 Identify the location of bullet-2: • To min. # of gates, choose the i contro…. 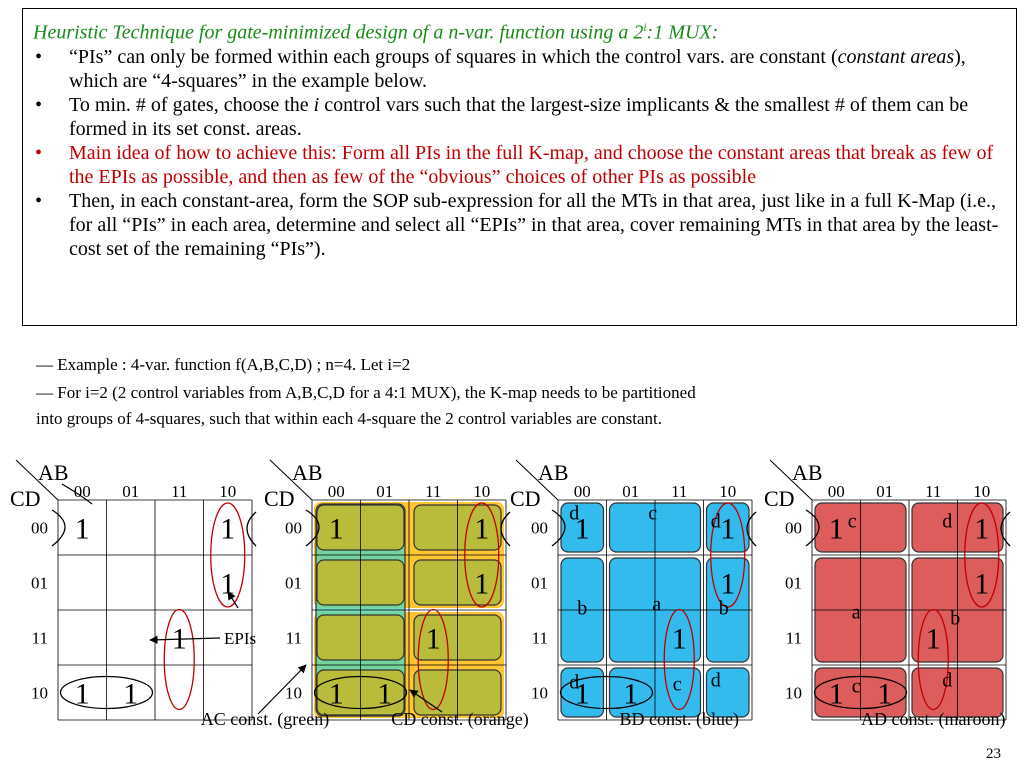
(502, 116).